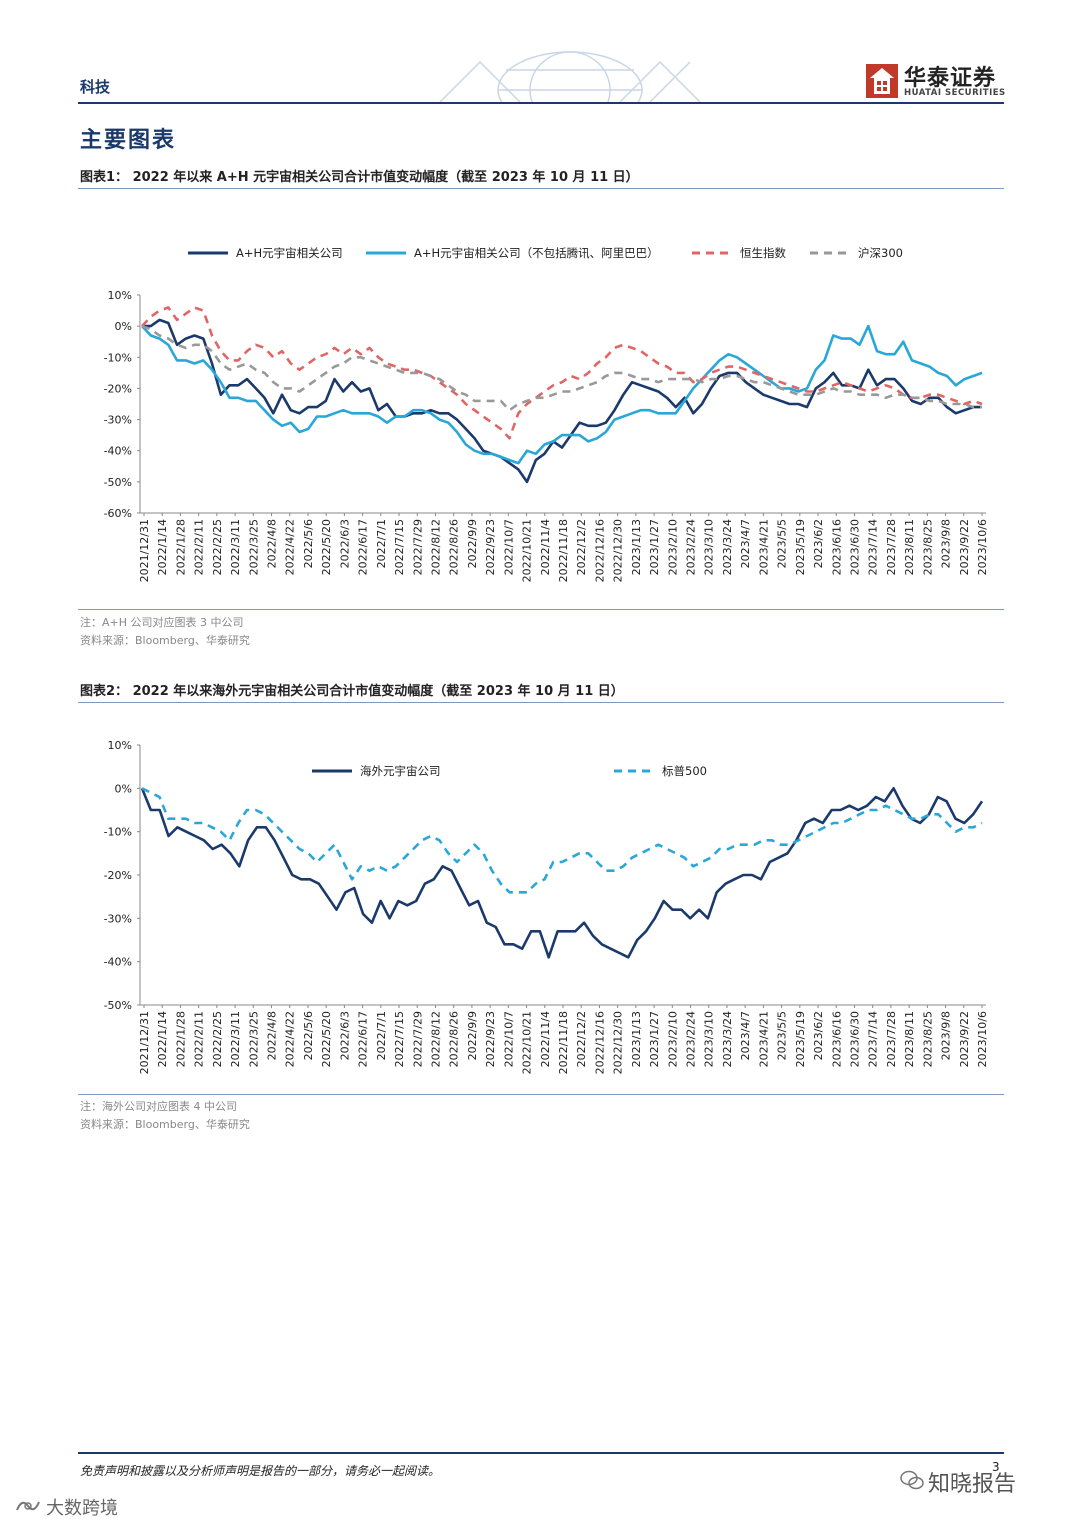  What do you see at coordinates (162, 1039) in the screenshot?
I see `x-tick-label: 2022/1/14` at bounding box center [162, 1039].